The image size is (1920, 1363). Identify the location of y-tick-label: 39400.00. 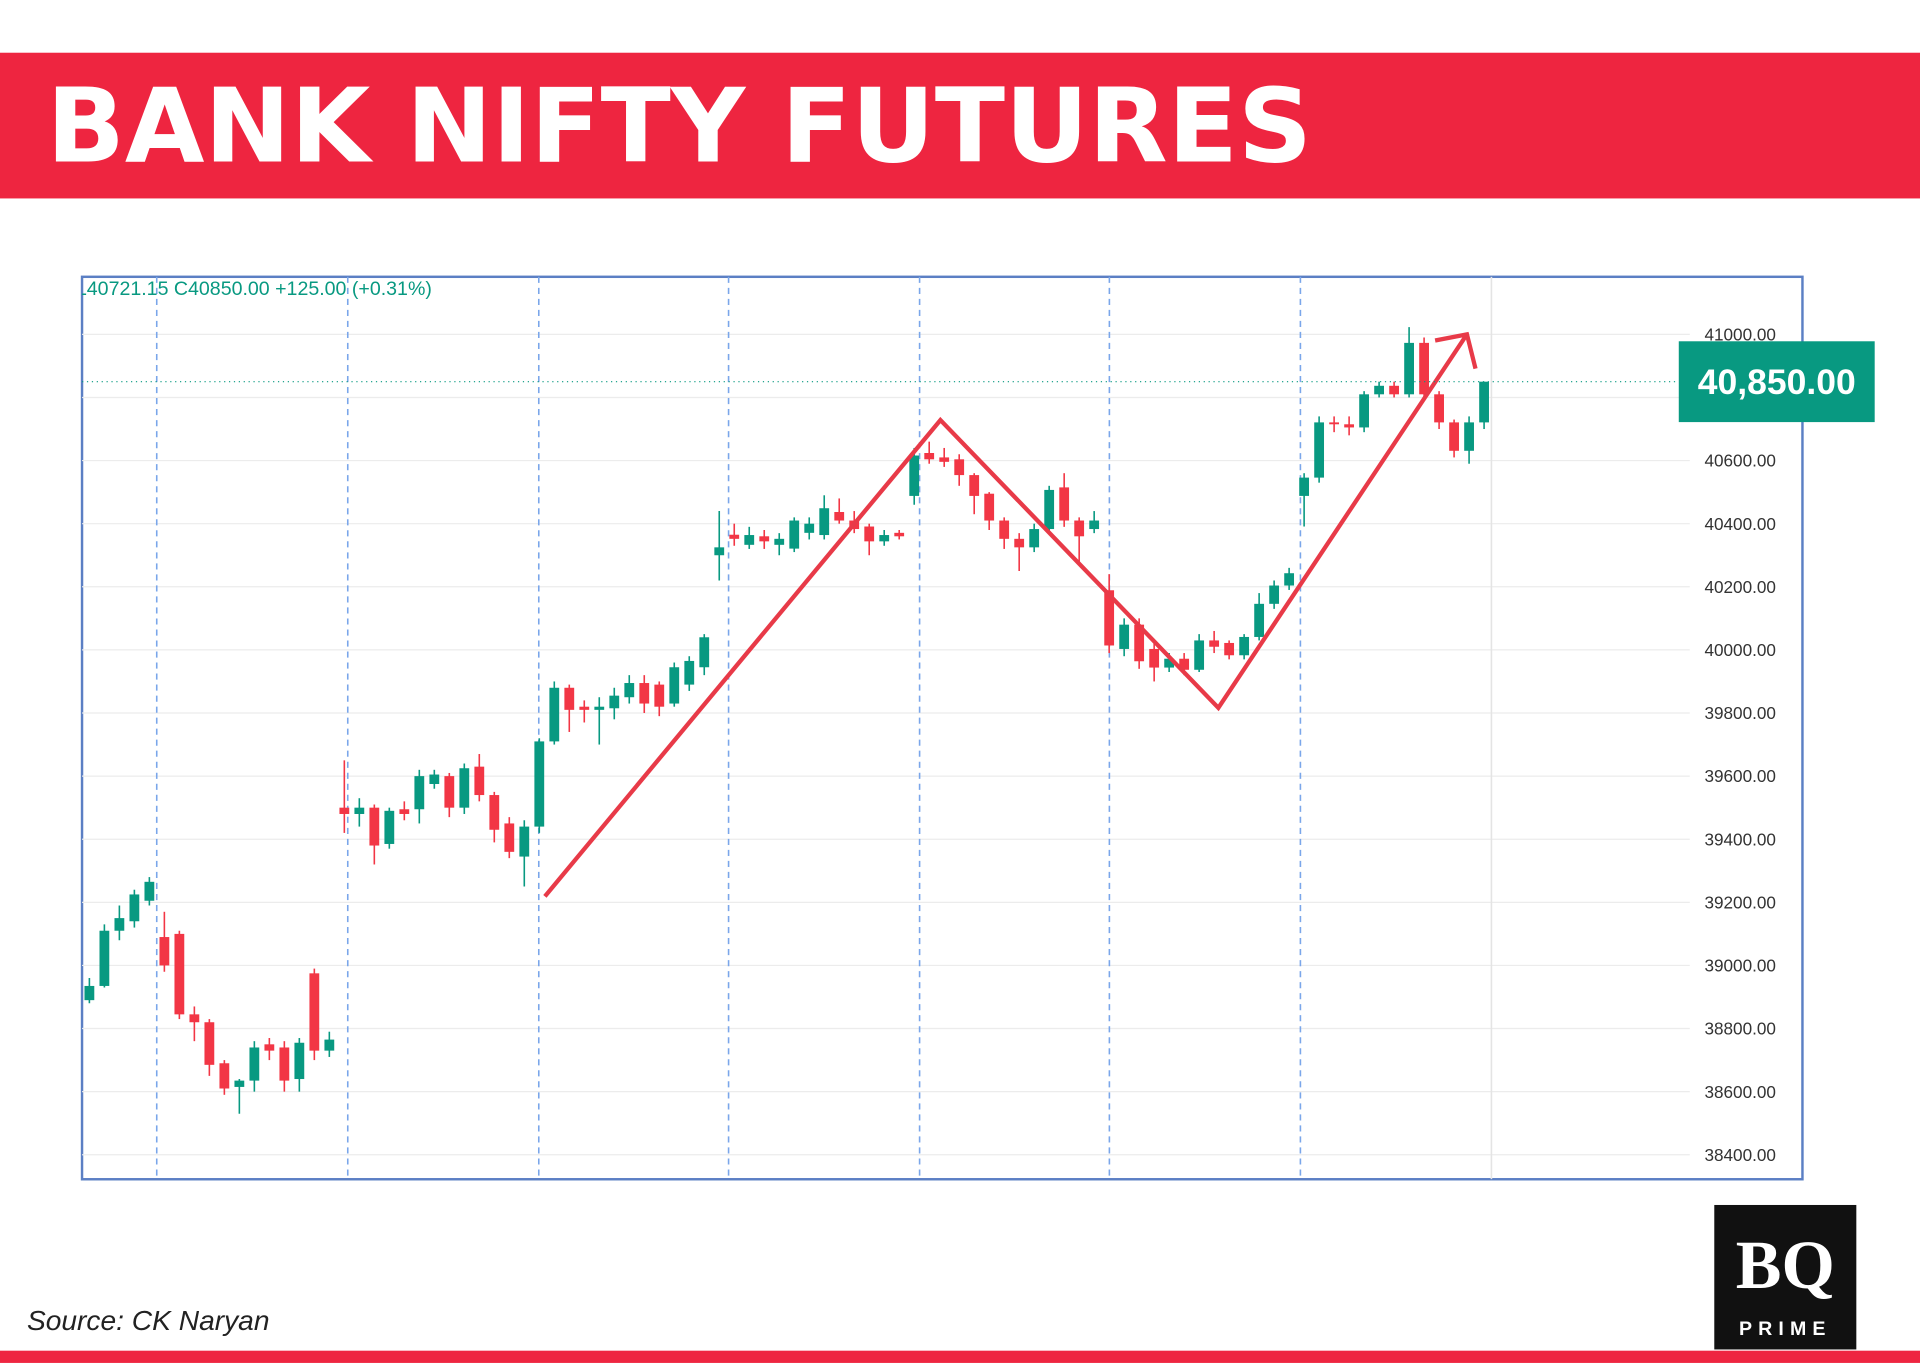
(1739, 839).